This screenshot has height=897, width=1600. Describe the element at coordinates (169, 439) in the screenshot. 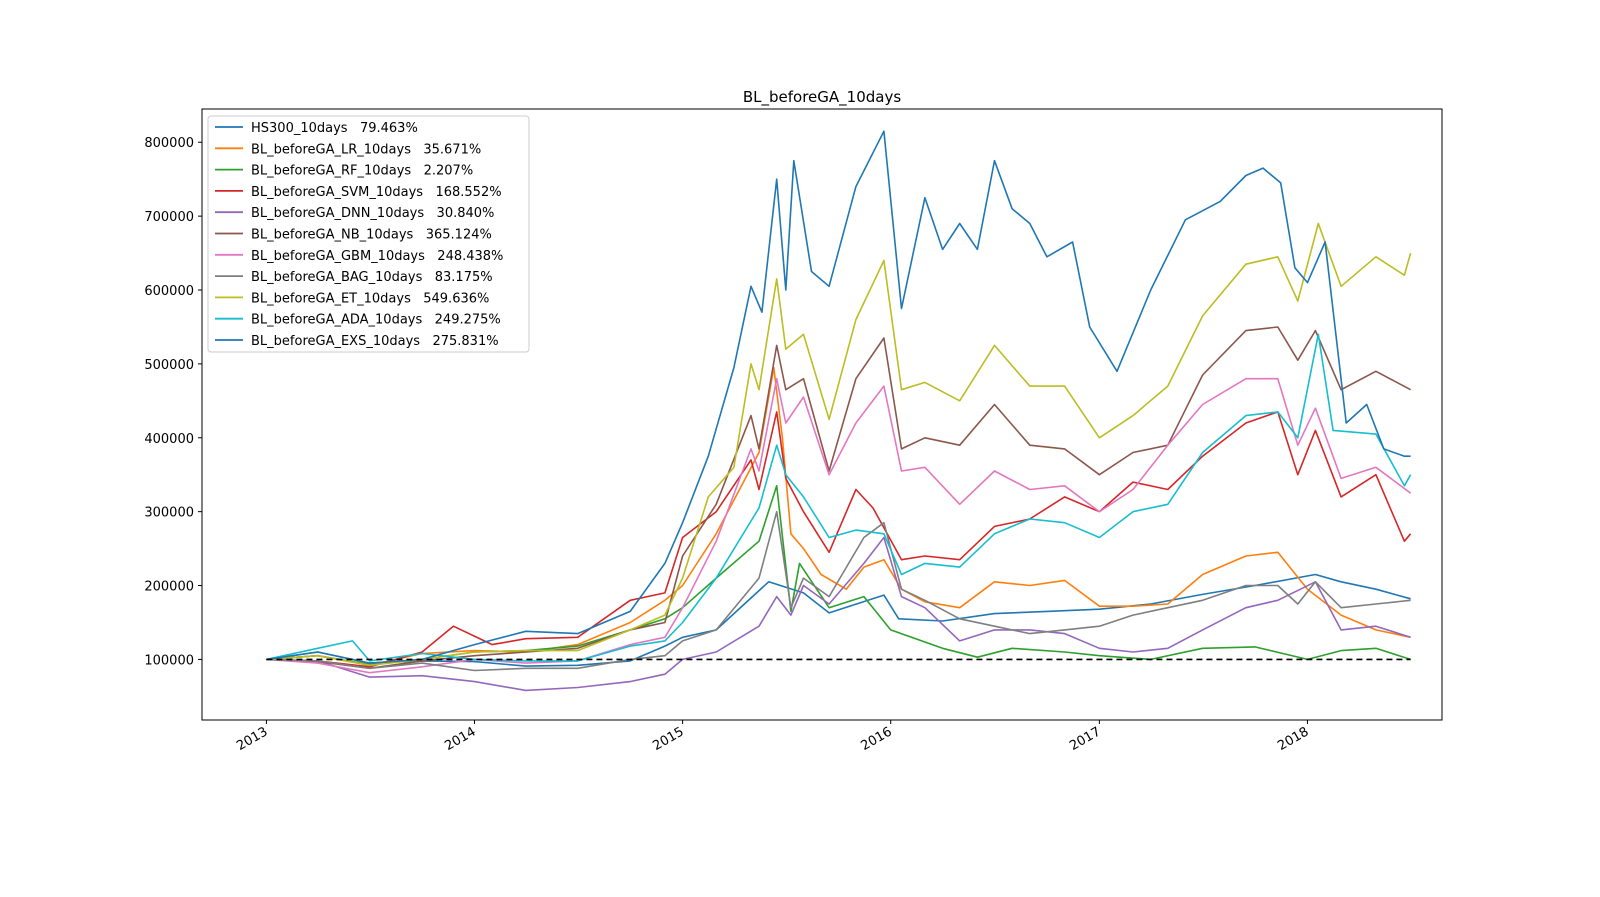

I see `y-tick-label: 400000` at that location.